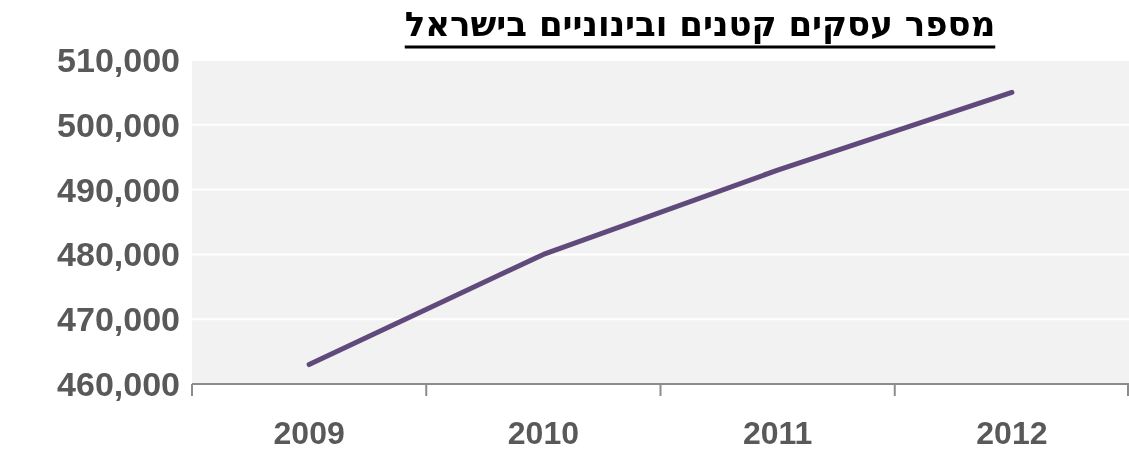 The height and width of the screenshot is (450, 1129). Describe the element at coordinates (118, 60) in the screenshot. I see `y-tick-label: 510,000` at that location.